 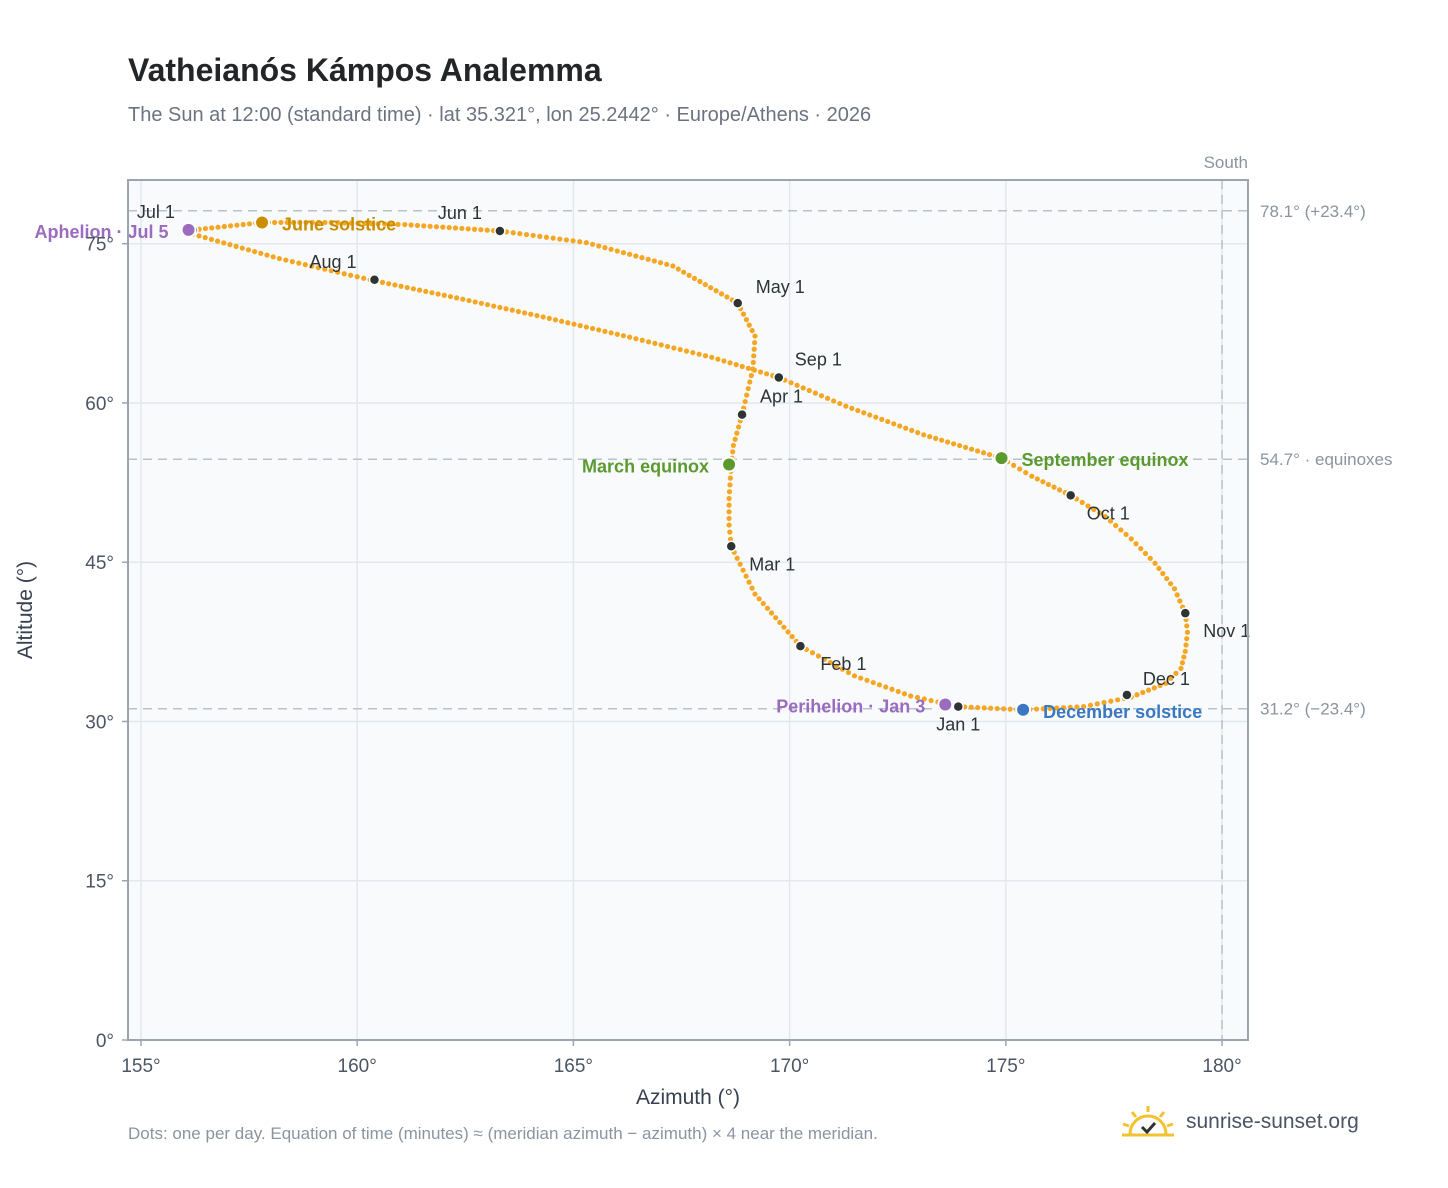 I want to click on brand-name: sunrise-sunset.org, so click(x=1272, y=1121).